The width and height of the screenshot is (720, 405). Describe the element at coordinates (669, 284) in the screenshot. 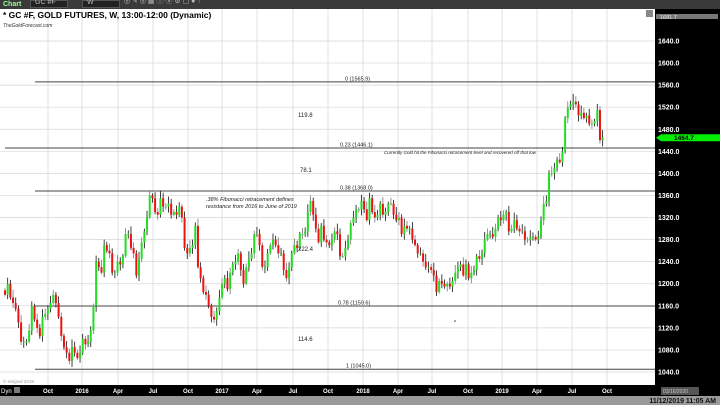

I see `price-tick-label: 1200.0` at that location.